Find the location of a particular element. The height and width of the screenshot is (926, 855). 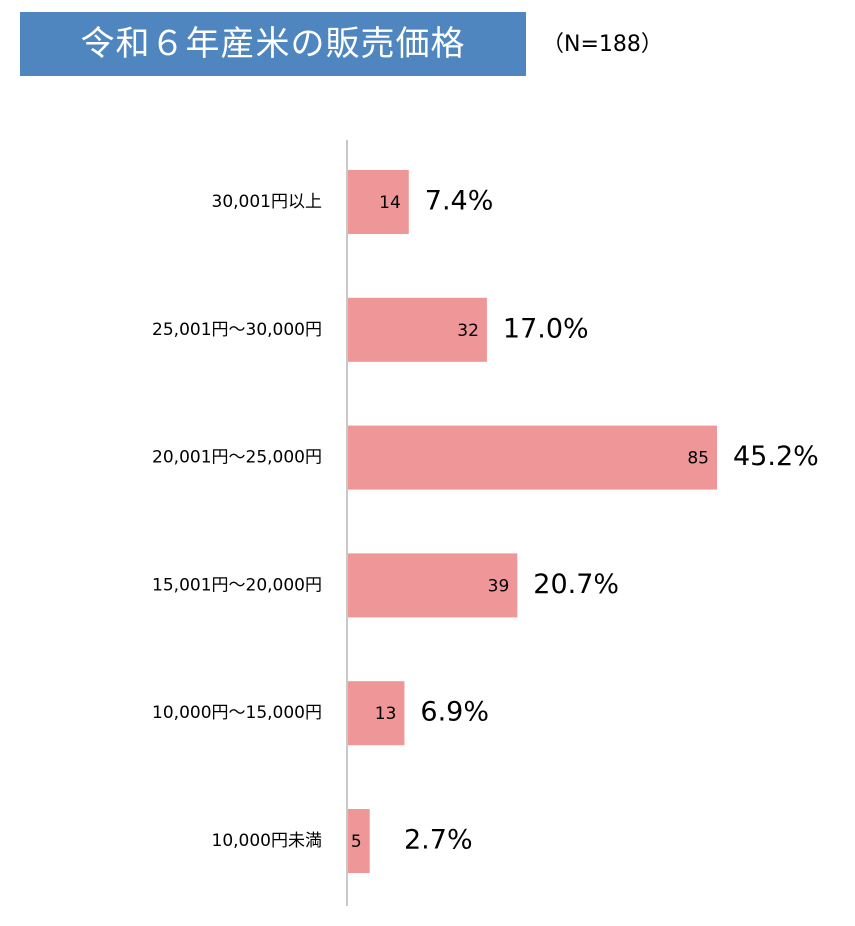

category-label: 25,001円～30,000円 is located at coordinates (237, 330).